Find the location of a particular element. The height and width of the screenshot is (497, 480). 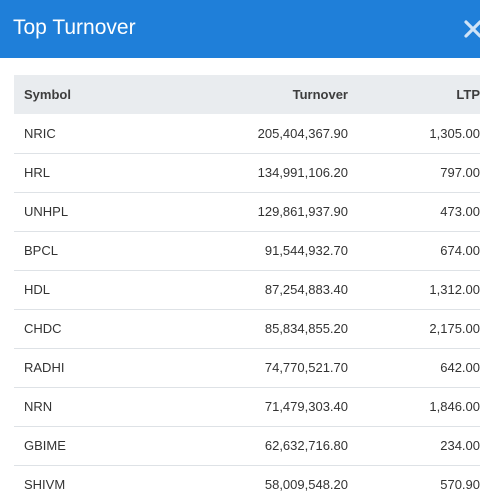

turnover-cell: 205,404,367.90 is located at coordinates (302, 133).